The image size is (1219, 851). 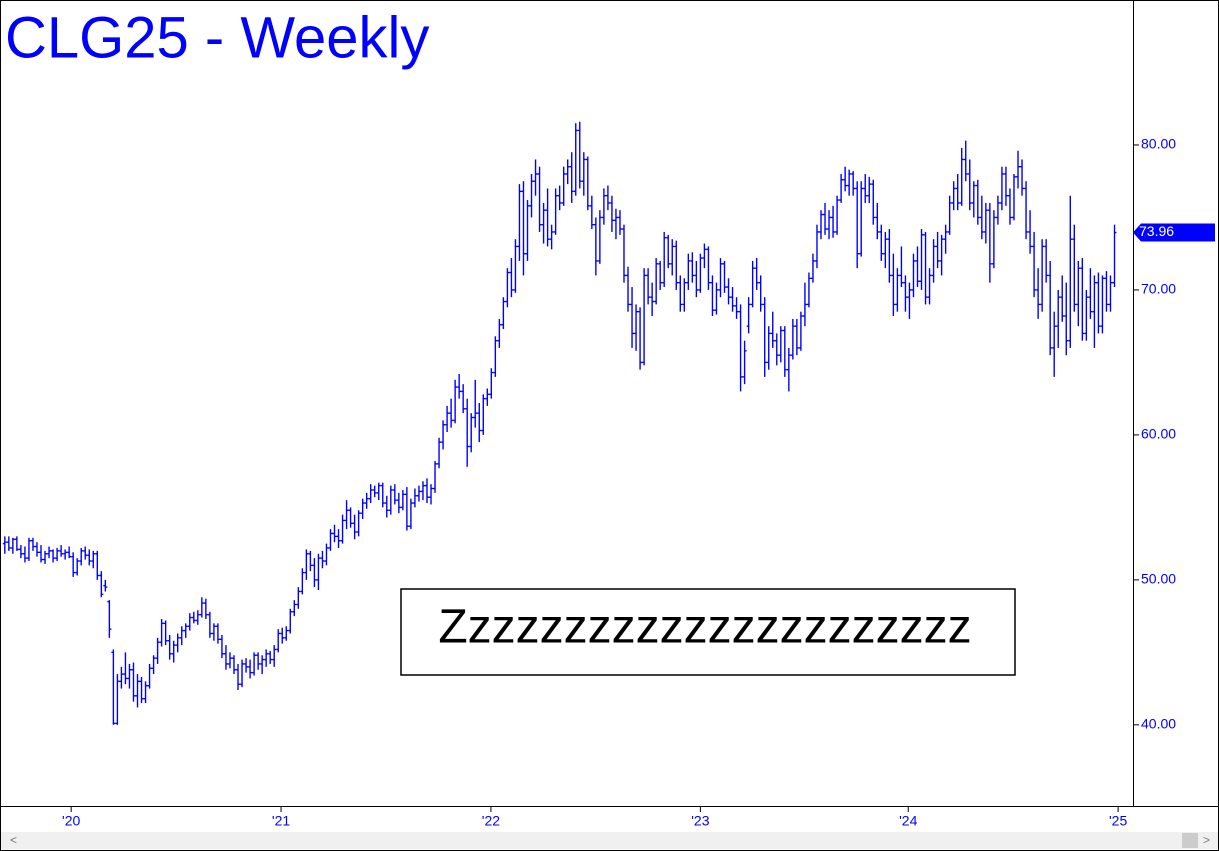 I want to click on last-price-label: 73.96, so click(x=1156, y=231).